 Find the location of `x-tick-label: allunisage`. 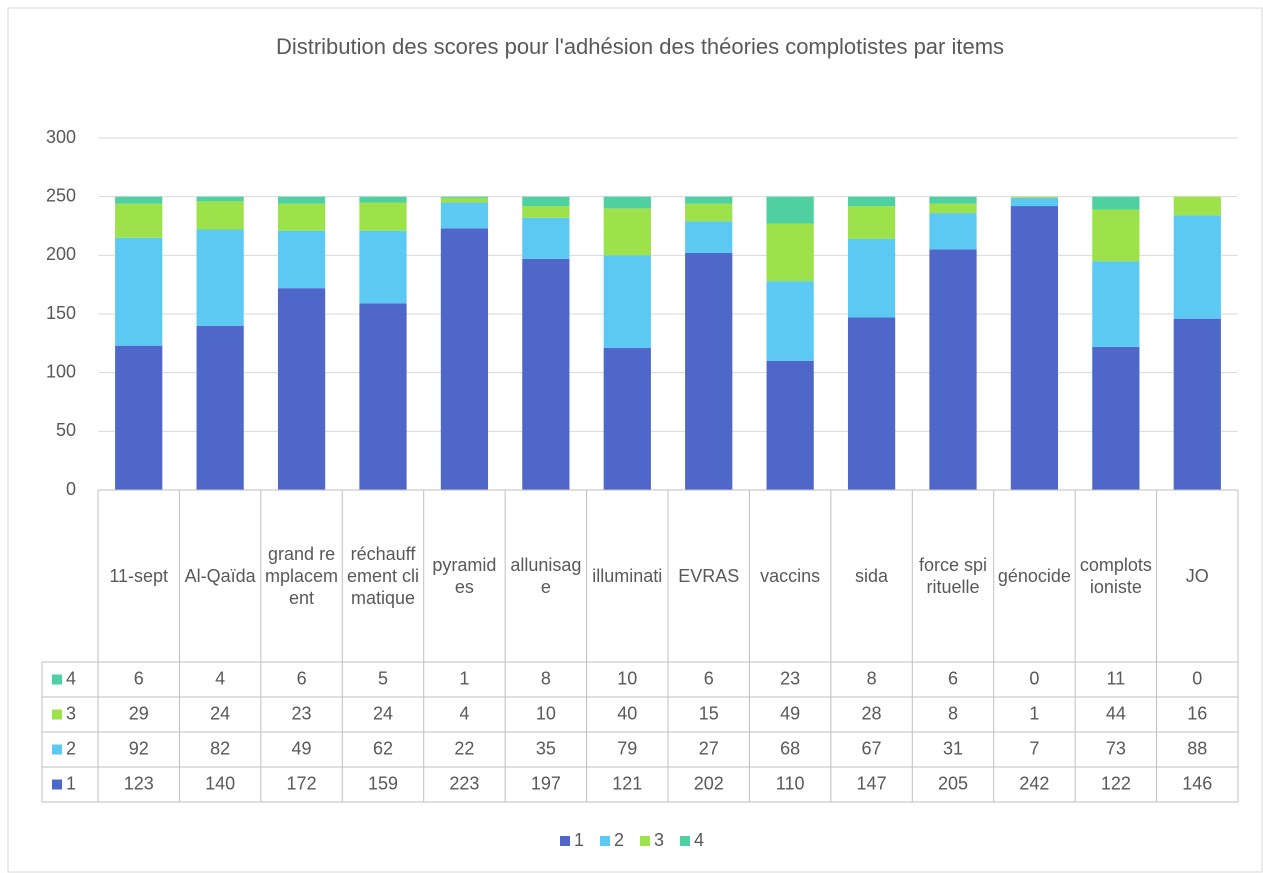

x-tick-label: allunisage is located at coordinates (546, 576).